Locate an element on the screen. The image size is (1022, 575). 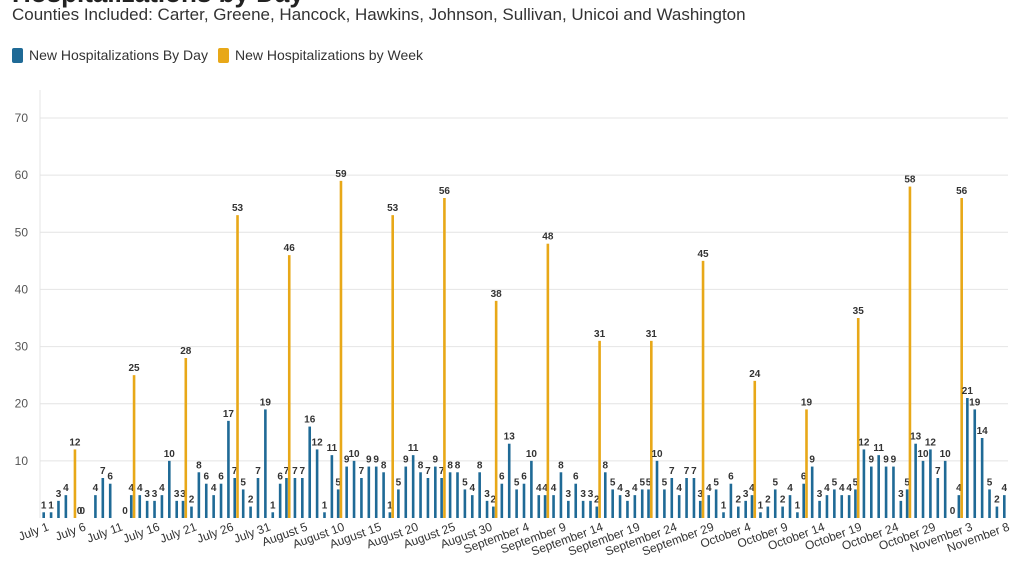
legend-item-daily: New Hospitalizations By Day is located at coordinates (110, 55).